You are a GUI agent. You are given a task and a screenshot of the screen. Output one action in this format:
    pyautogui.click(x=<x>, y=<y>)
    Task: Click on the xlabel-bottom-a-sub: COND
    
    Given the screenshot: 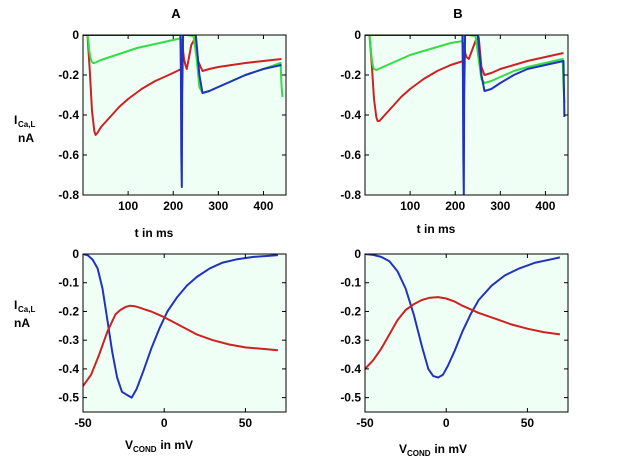 What is the action you would take?
    pyautogui.click(x=145, y=449)
    